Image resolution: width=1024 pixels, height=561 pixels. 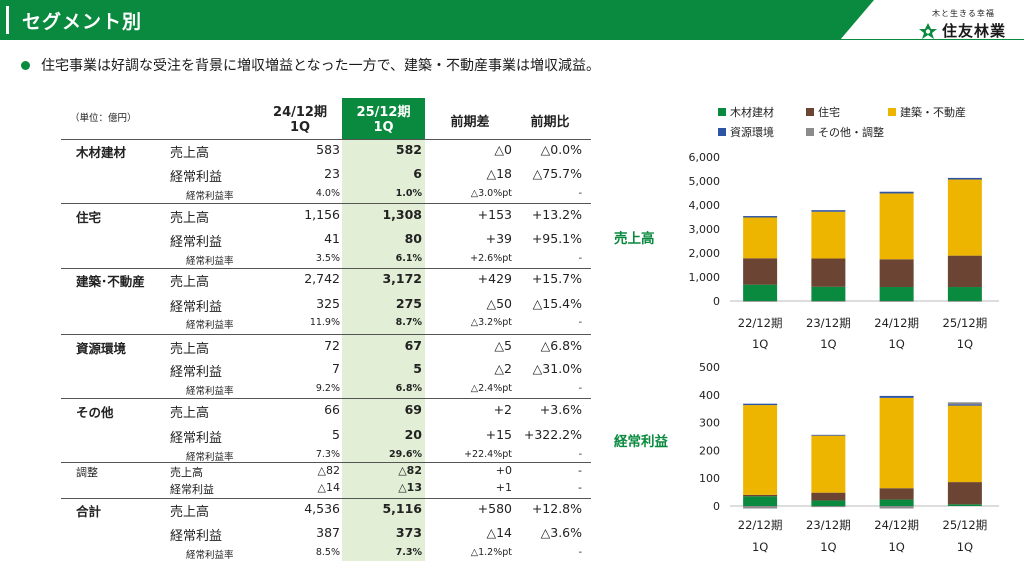 I want to click on page-title: セグメント別, so click(x=82, y=22).